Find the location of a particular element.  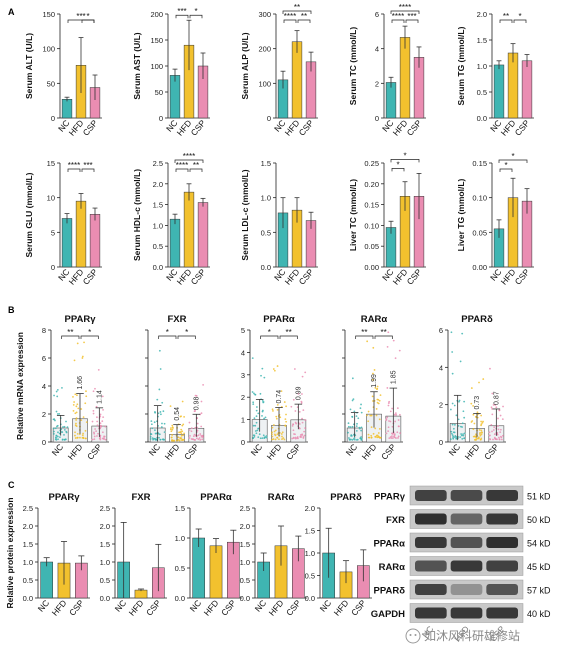

y-tick-label: 3 is located at coordinates (243, 375).